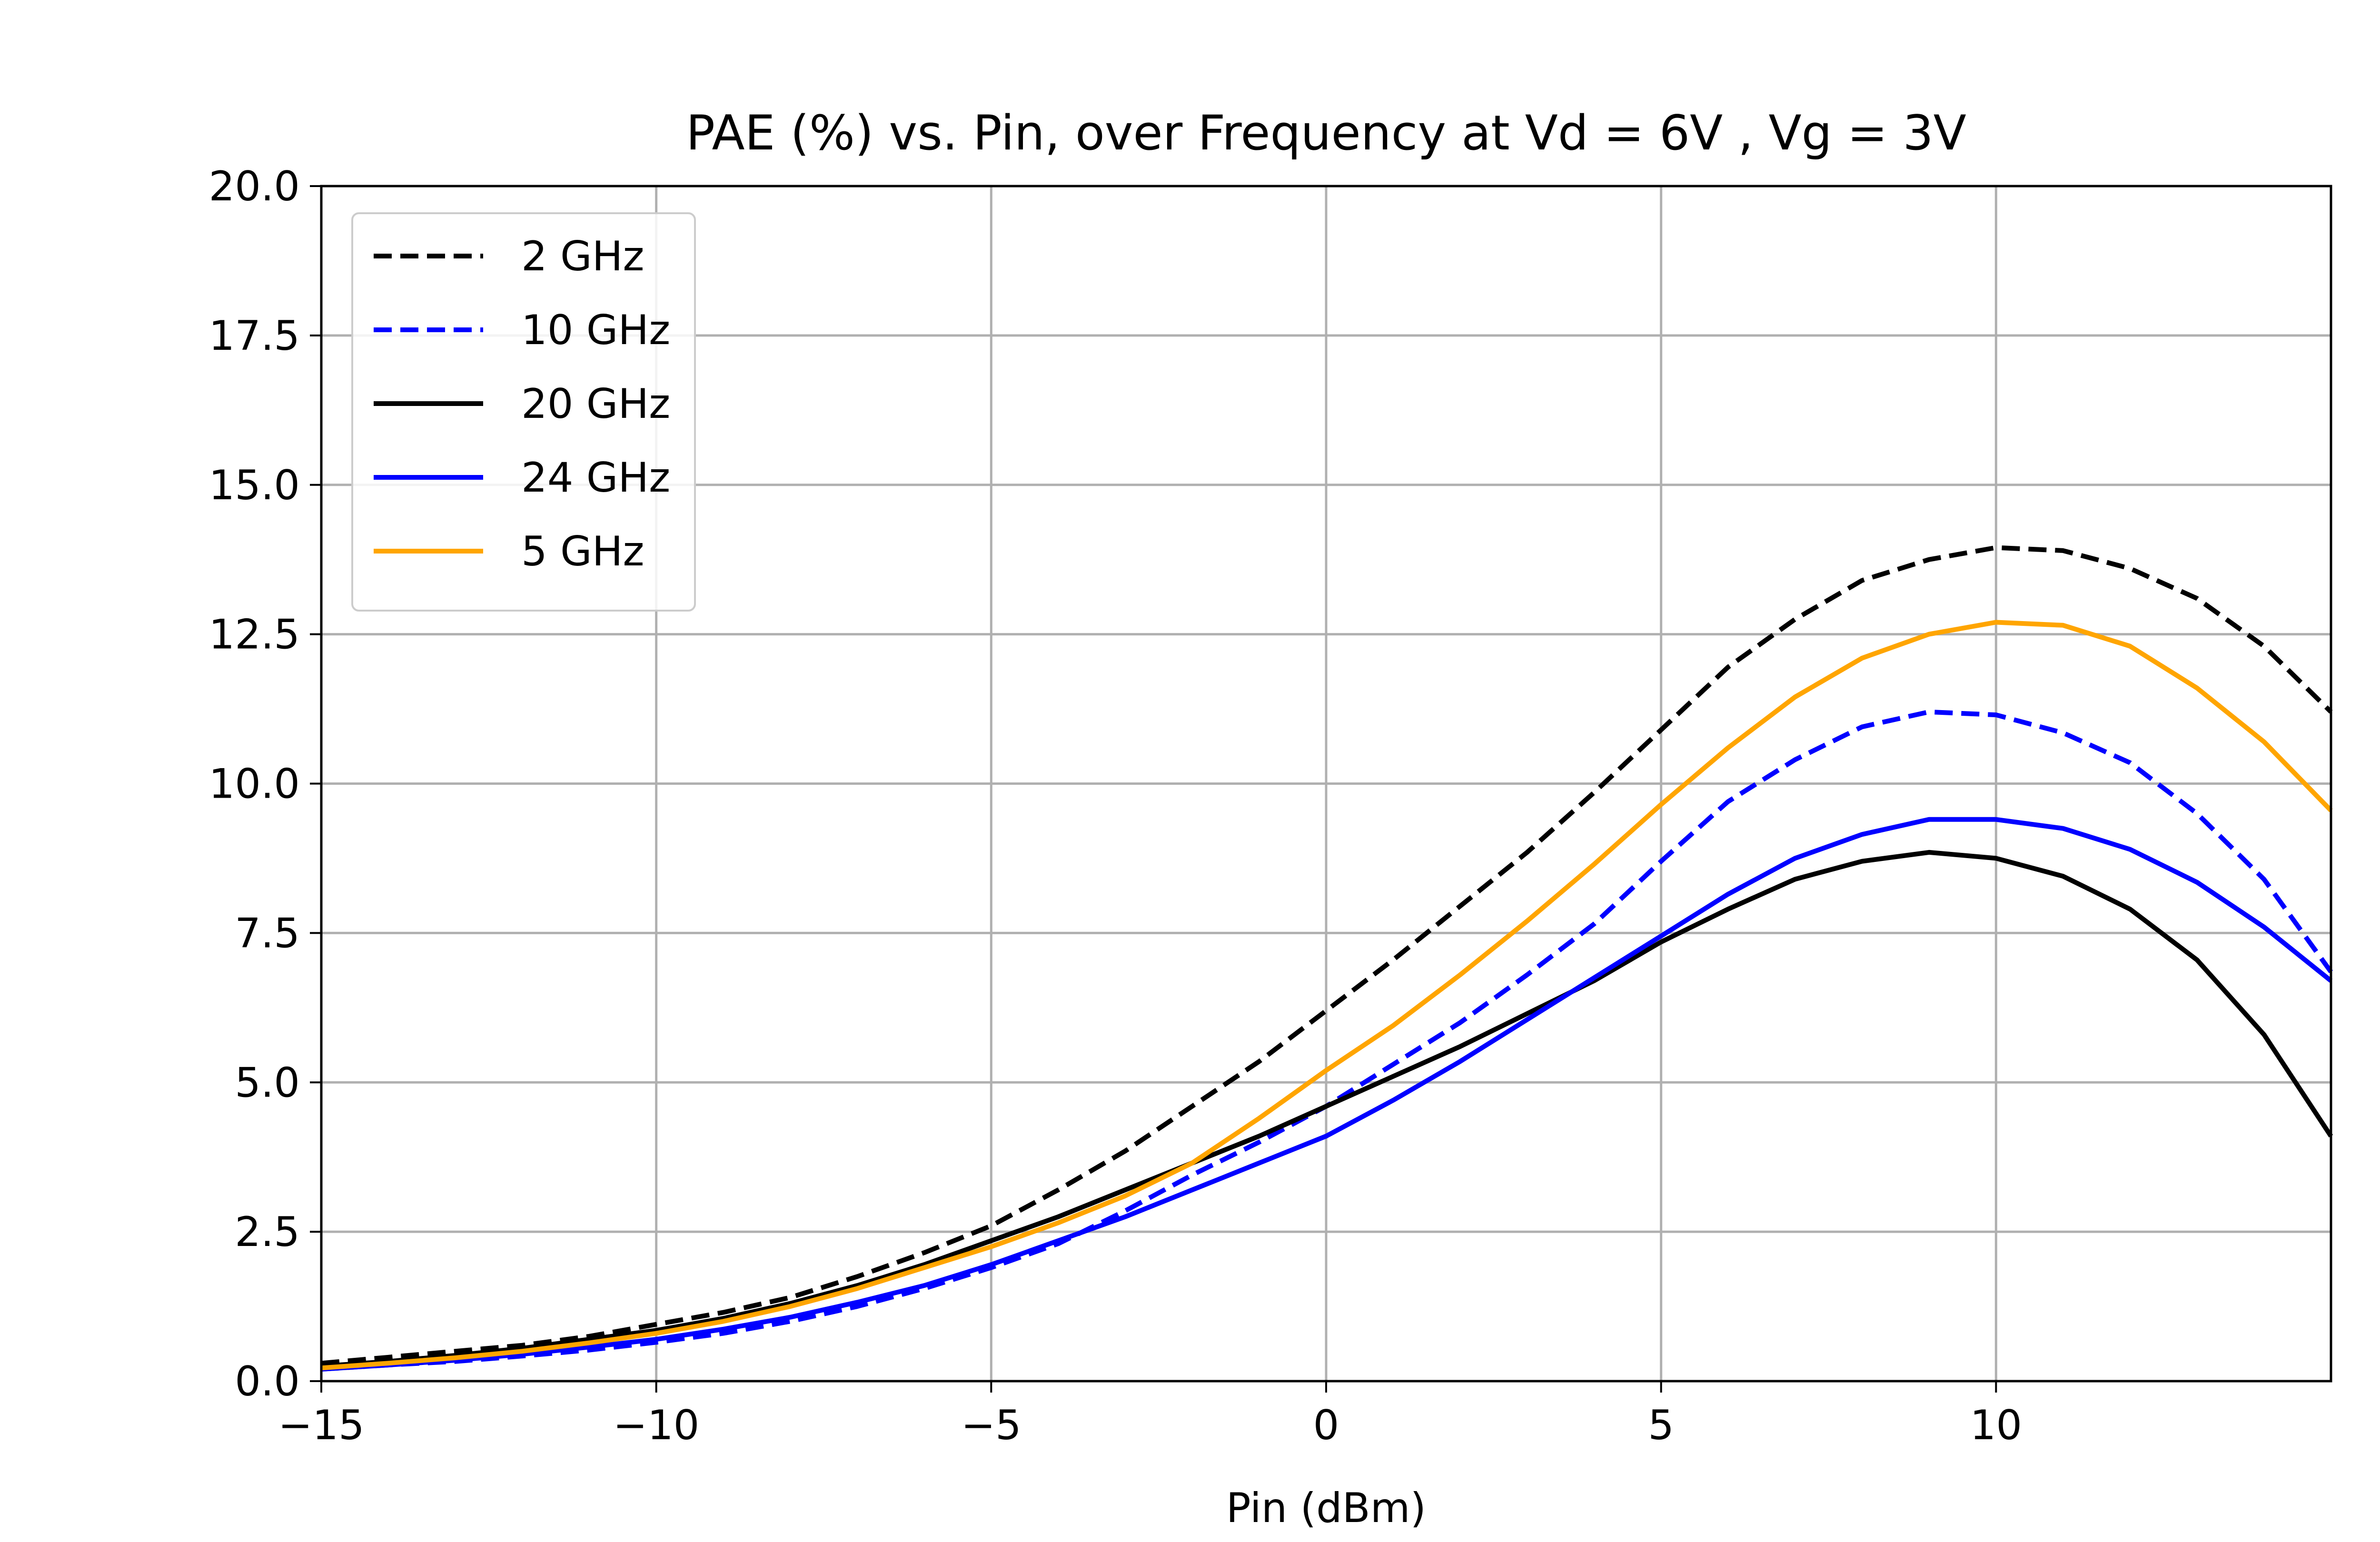  I want to click on x-tick-label: 10, so click(1996, 1425).